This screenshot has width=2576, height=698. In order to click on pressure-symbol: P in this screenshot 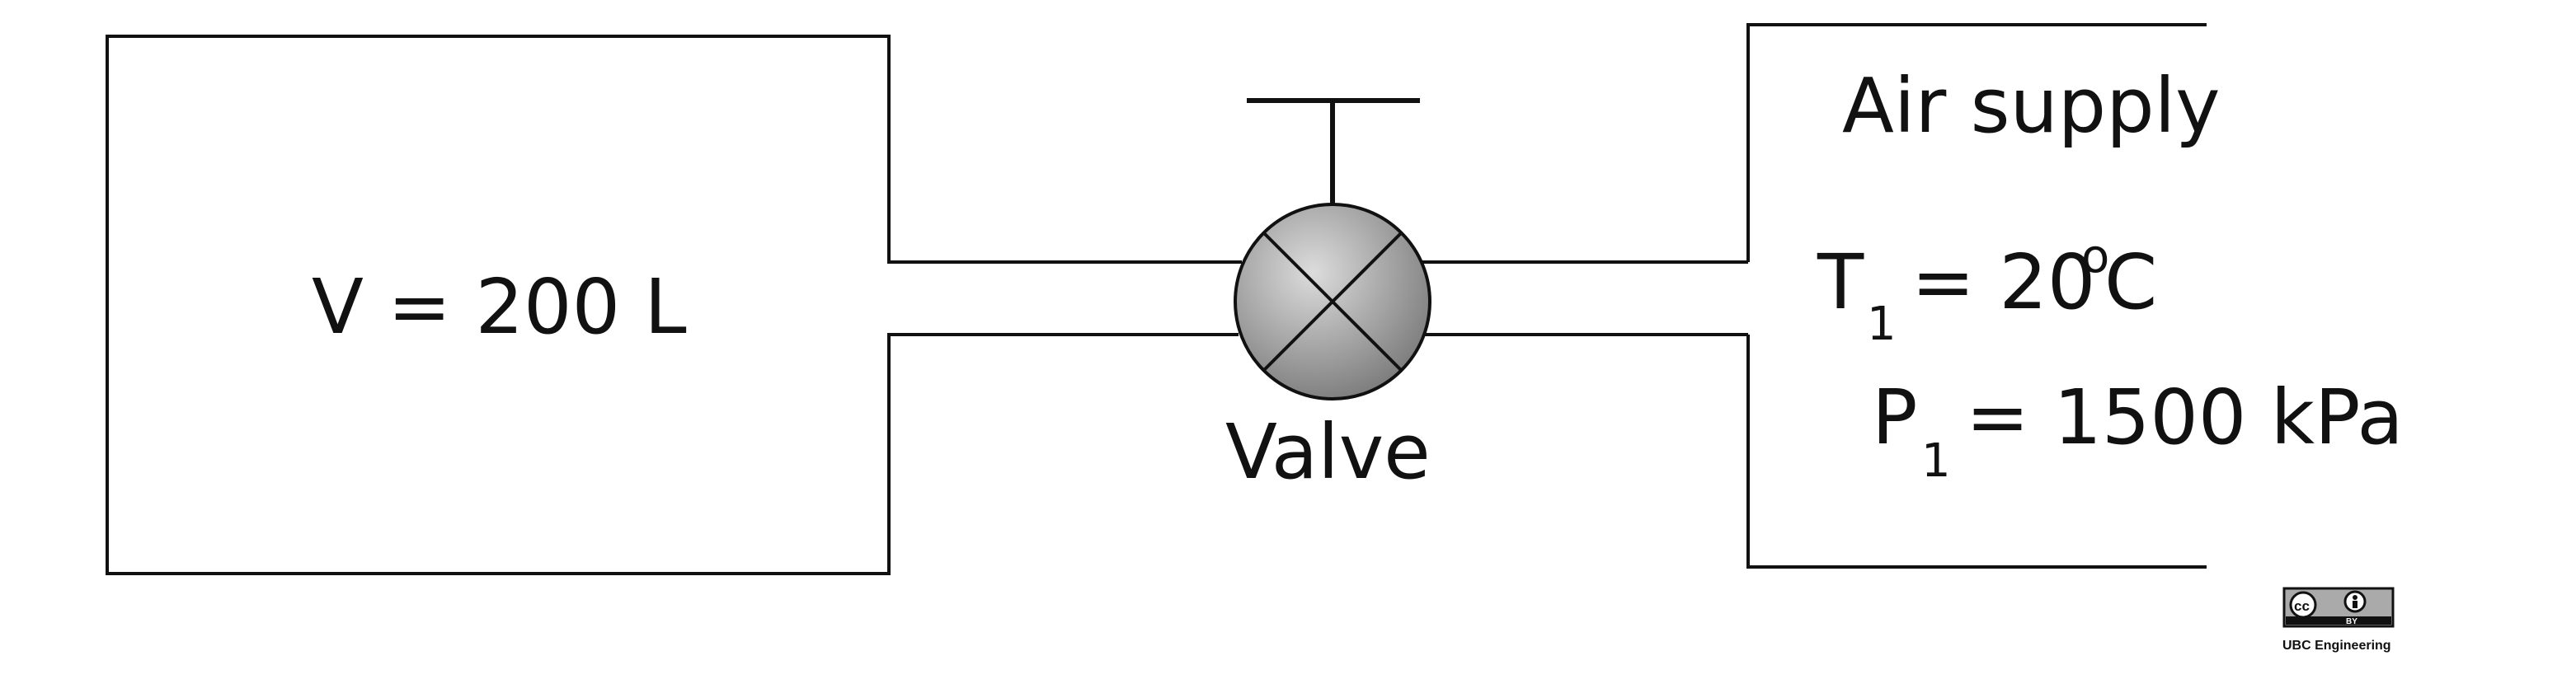, I will do `click(1894, 417)`.